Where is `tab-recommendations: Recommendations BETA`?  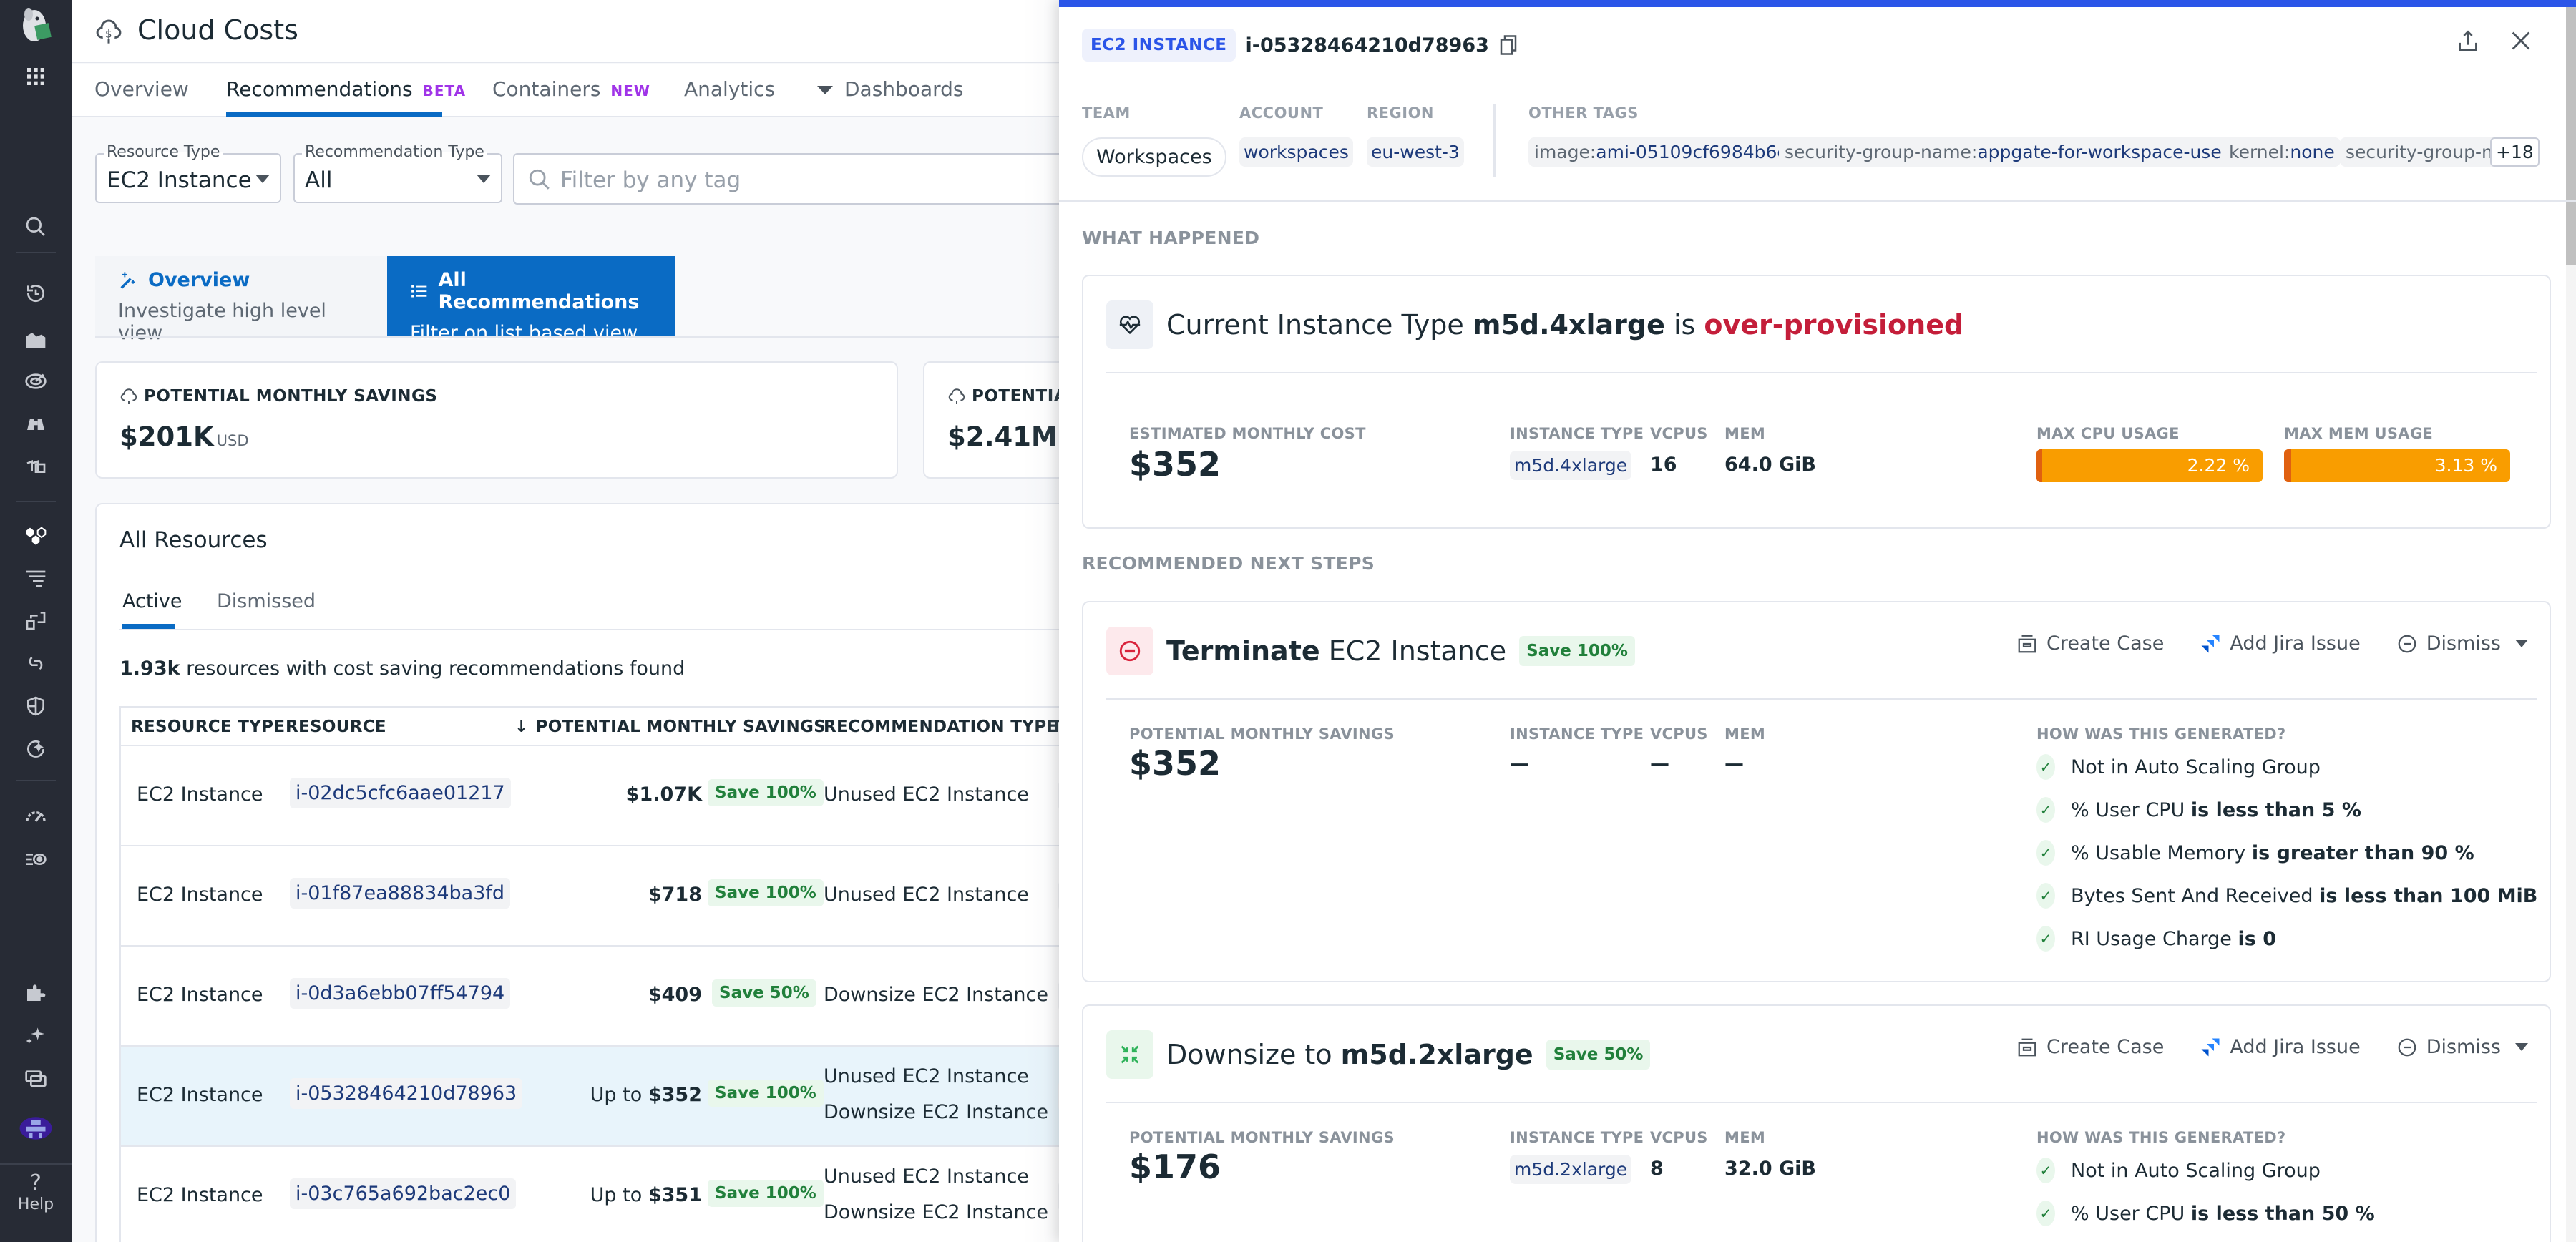 tab-recommendations: Recommendations BETA is located at coordinates (346, 89).